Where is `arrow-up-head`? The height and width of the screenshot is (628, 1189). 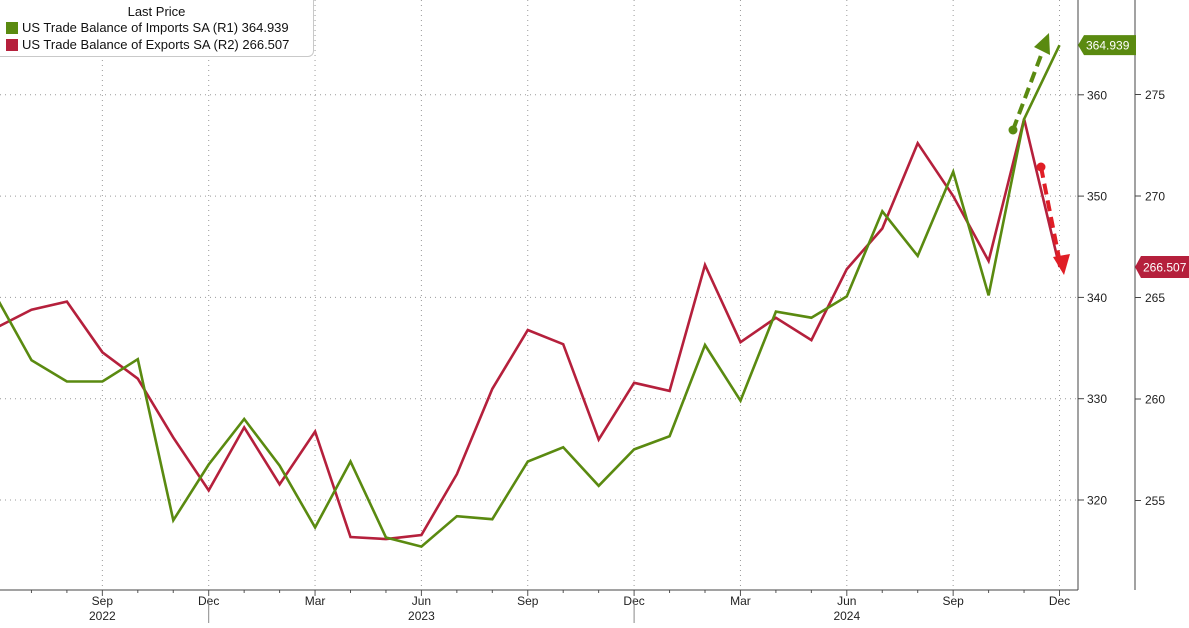 arrow-up-head is located at coordinates (1042, 44).